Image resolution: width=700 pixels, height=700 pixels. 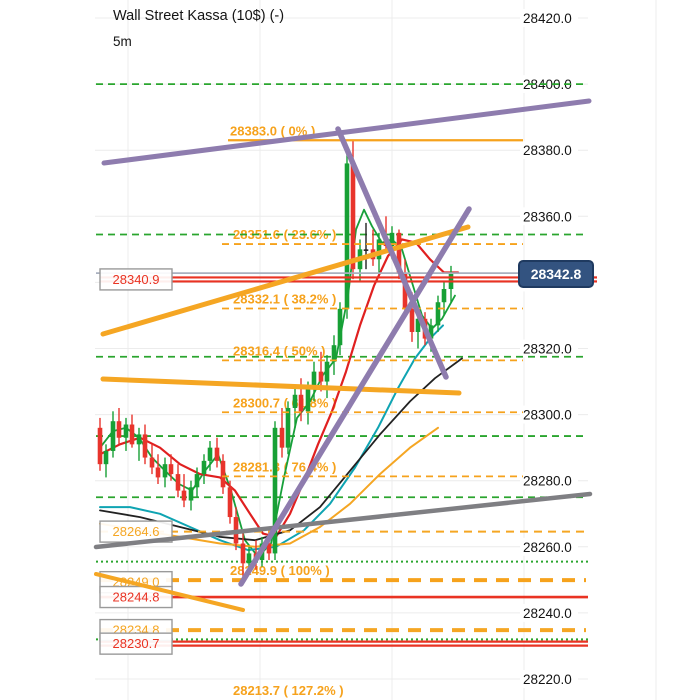 I want to click on y-axis-tick-label: 28360.0, so click(x=547, y=216).